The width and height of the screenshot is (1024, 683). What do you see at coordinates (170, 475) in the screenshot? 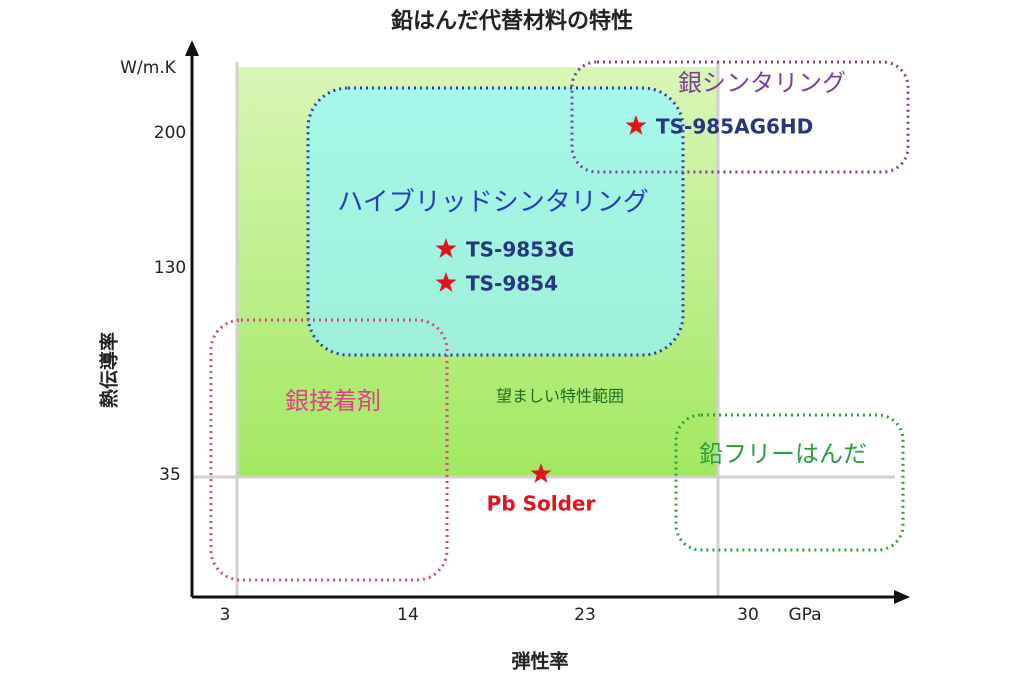
I see `y-tick: 35` at bounding box center [170, 475].